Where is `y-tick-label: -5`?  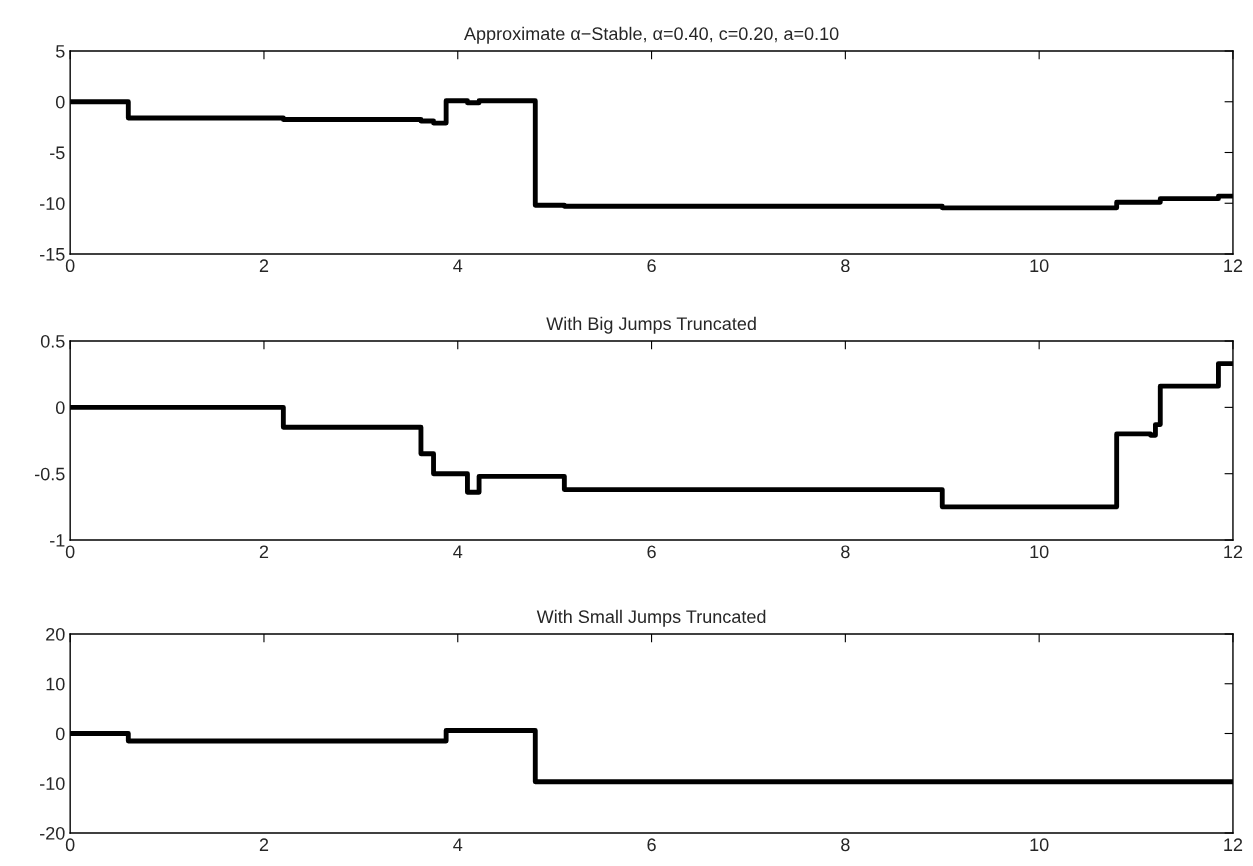
y-tick-label: -5 is located at coordinates (57, 153).